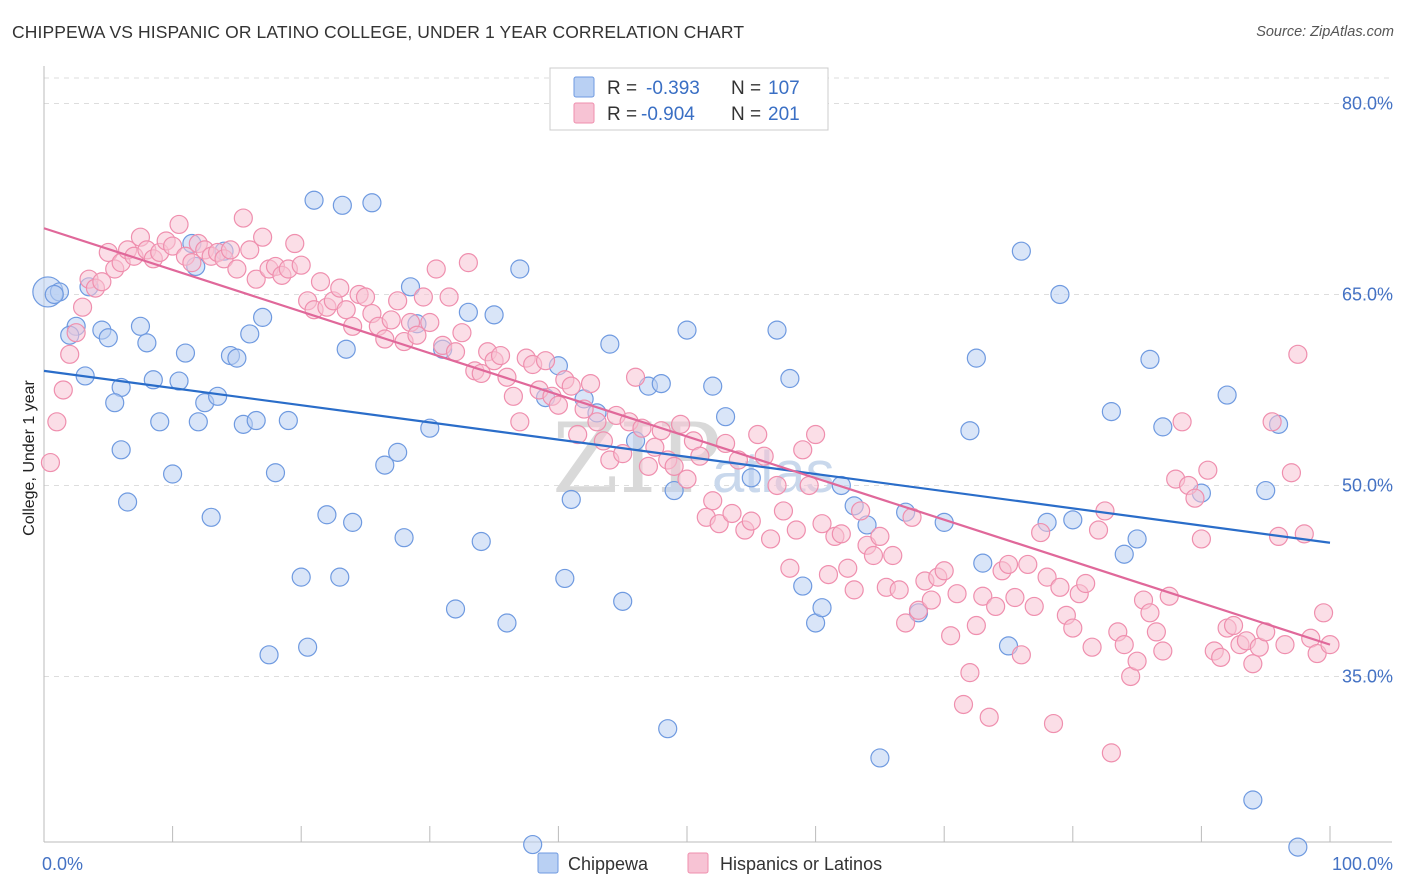 The width and height of the screenshot is (1406, 892). I want to click on legend-box: R = -0.393 N = 107 R = -0.904 N = 201, so click(689, 99).